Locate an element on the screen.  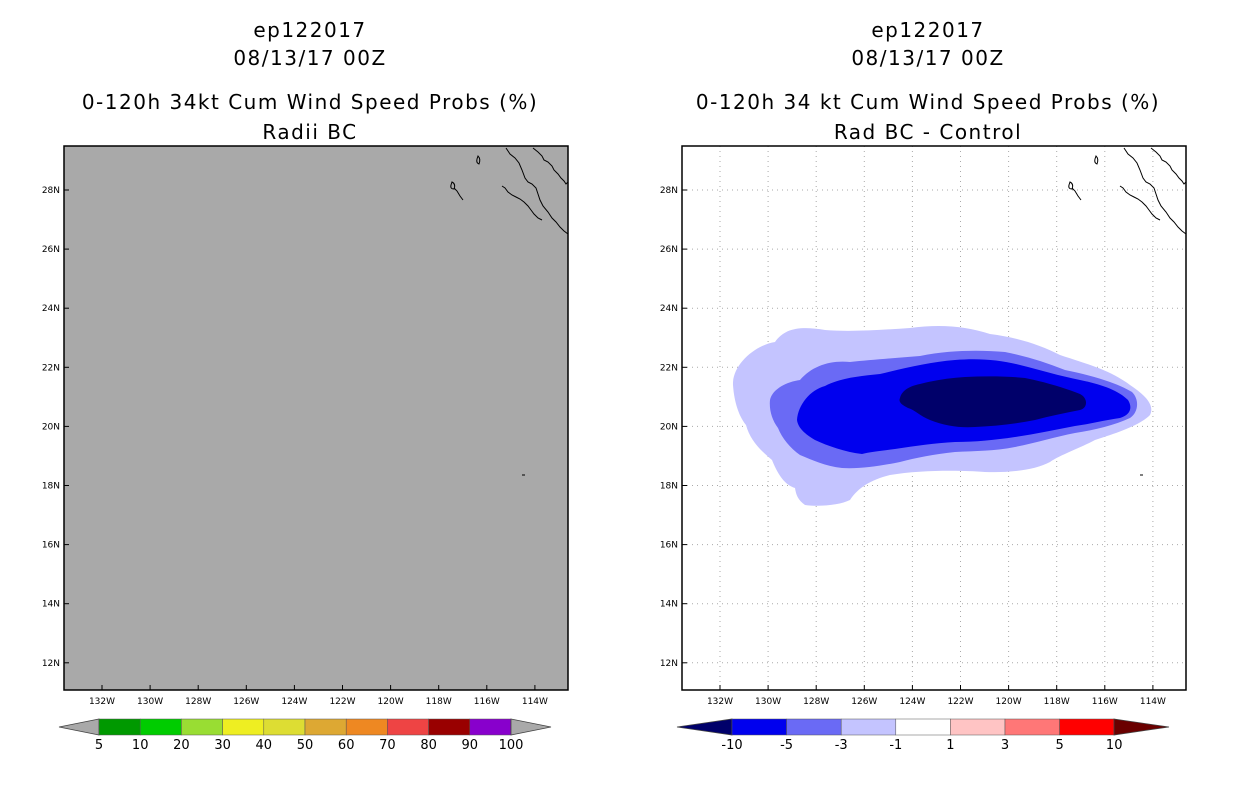
right-colorbar-high-arrow is located at coordinates (1141, 727).